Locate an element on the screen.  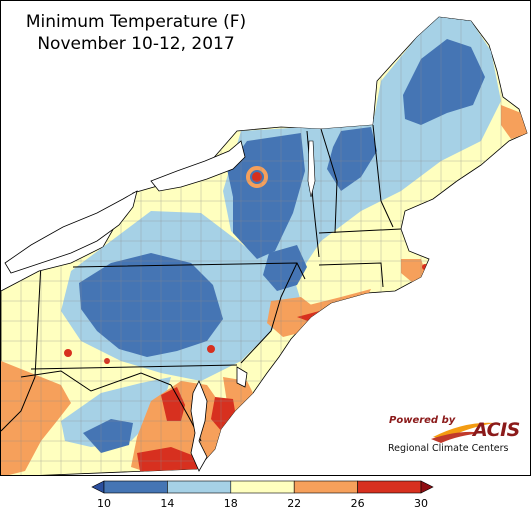
border-vt-nh is located at coordinates (329, 181).